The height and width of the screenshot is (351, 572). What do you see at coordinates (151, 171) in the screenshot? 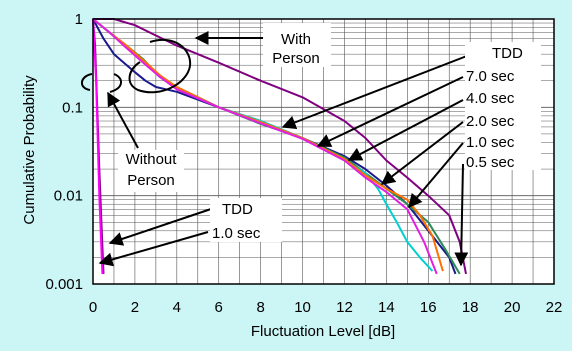
I see `without-person-label-bg` at bounding box center [151, 171].